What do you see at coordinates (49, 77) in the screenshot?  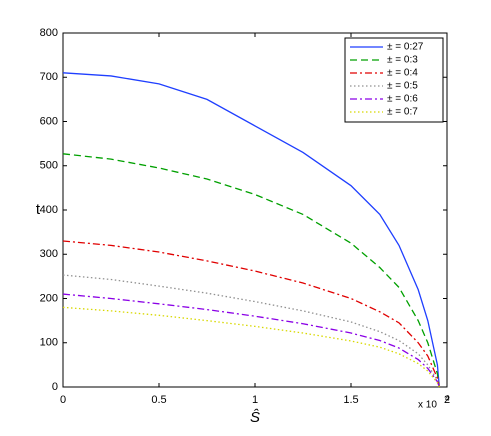 I see `y-tick-label: 700` at bounding box center [49, 77].